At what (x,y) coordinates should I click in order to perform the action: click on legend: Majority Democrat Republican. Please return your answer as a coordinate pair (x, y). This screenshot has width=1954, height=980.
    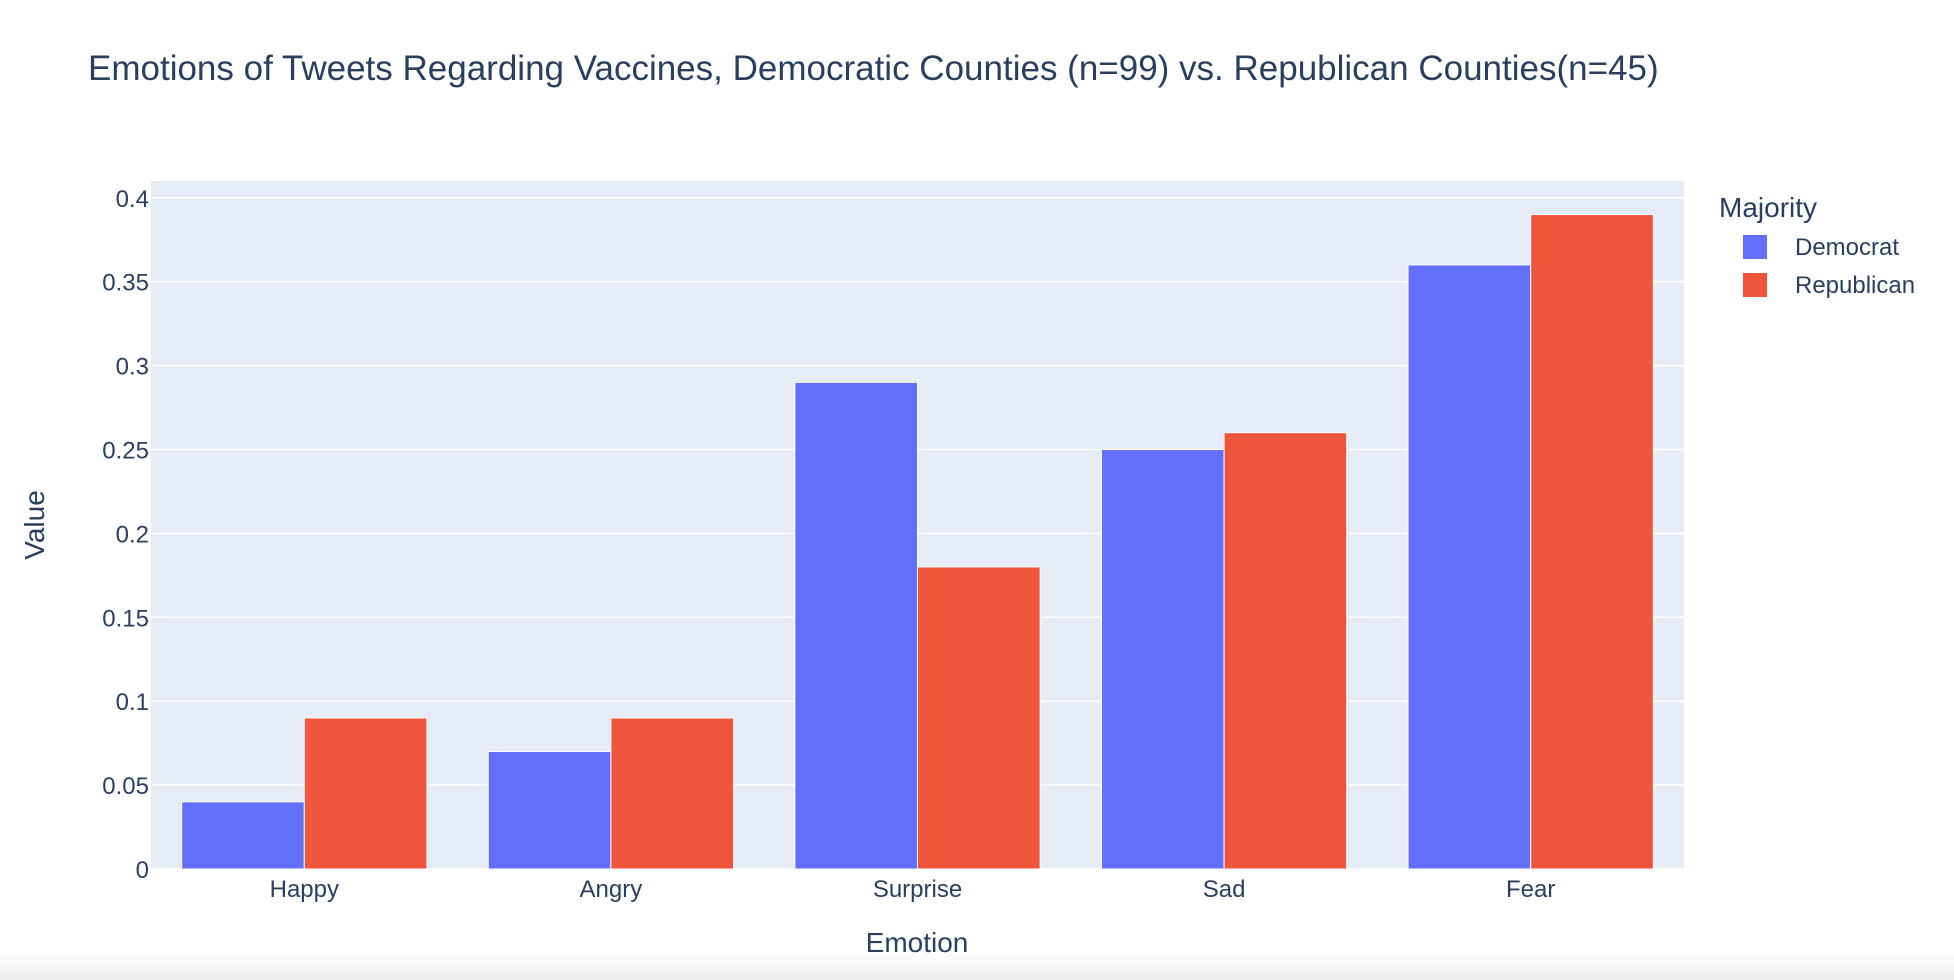
    Looking at the image, I should click on (1817, 245).